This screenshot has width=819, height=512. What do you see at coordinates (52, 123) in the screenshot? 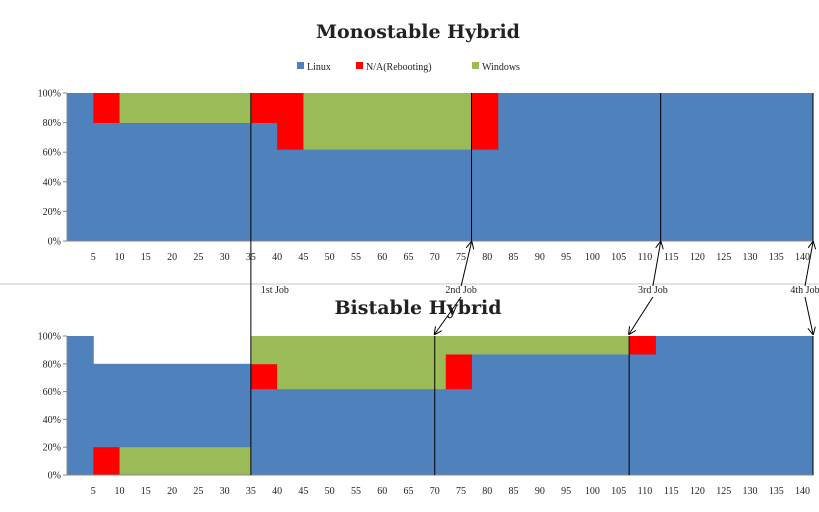
I see `monostable-y-tick-label-4: 80%` at bounding box center [52, 123].